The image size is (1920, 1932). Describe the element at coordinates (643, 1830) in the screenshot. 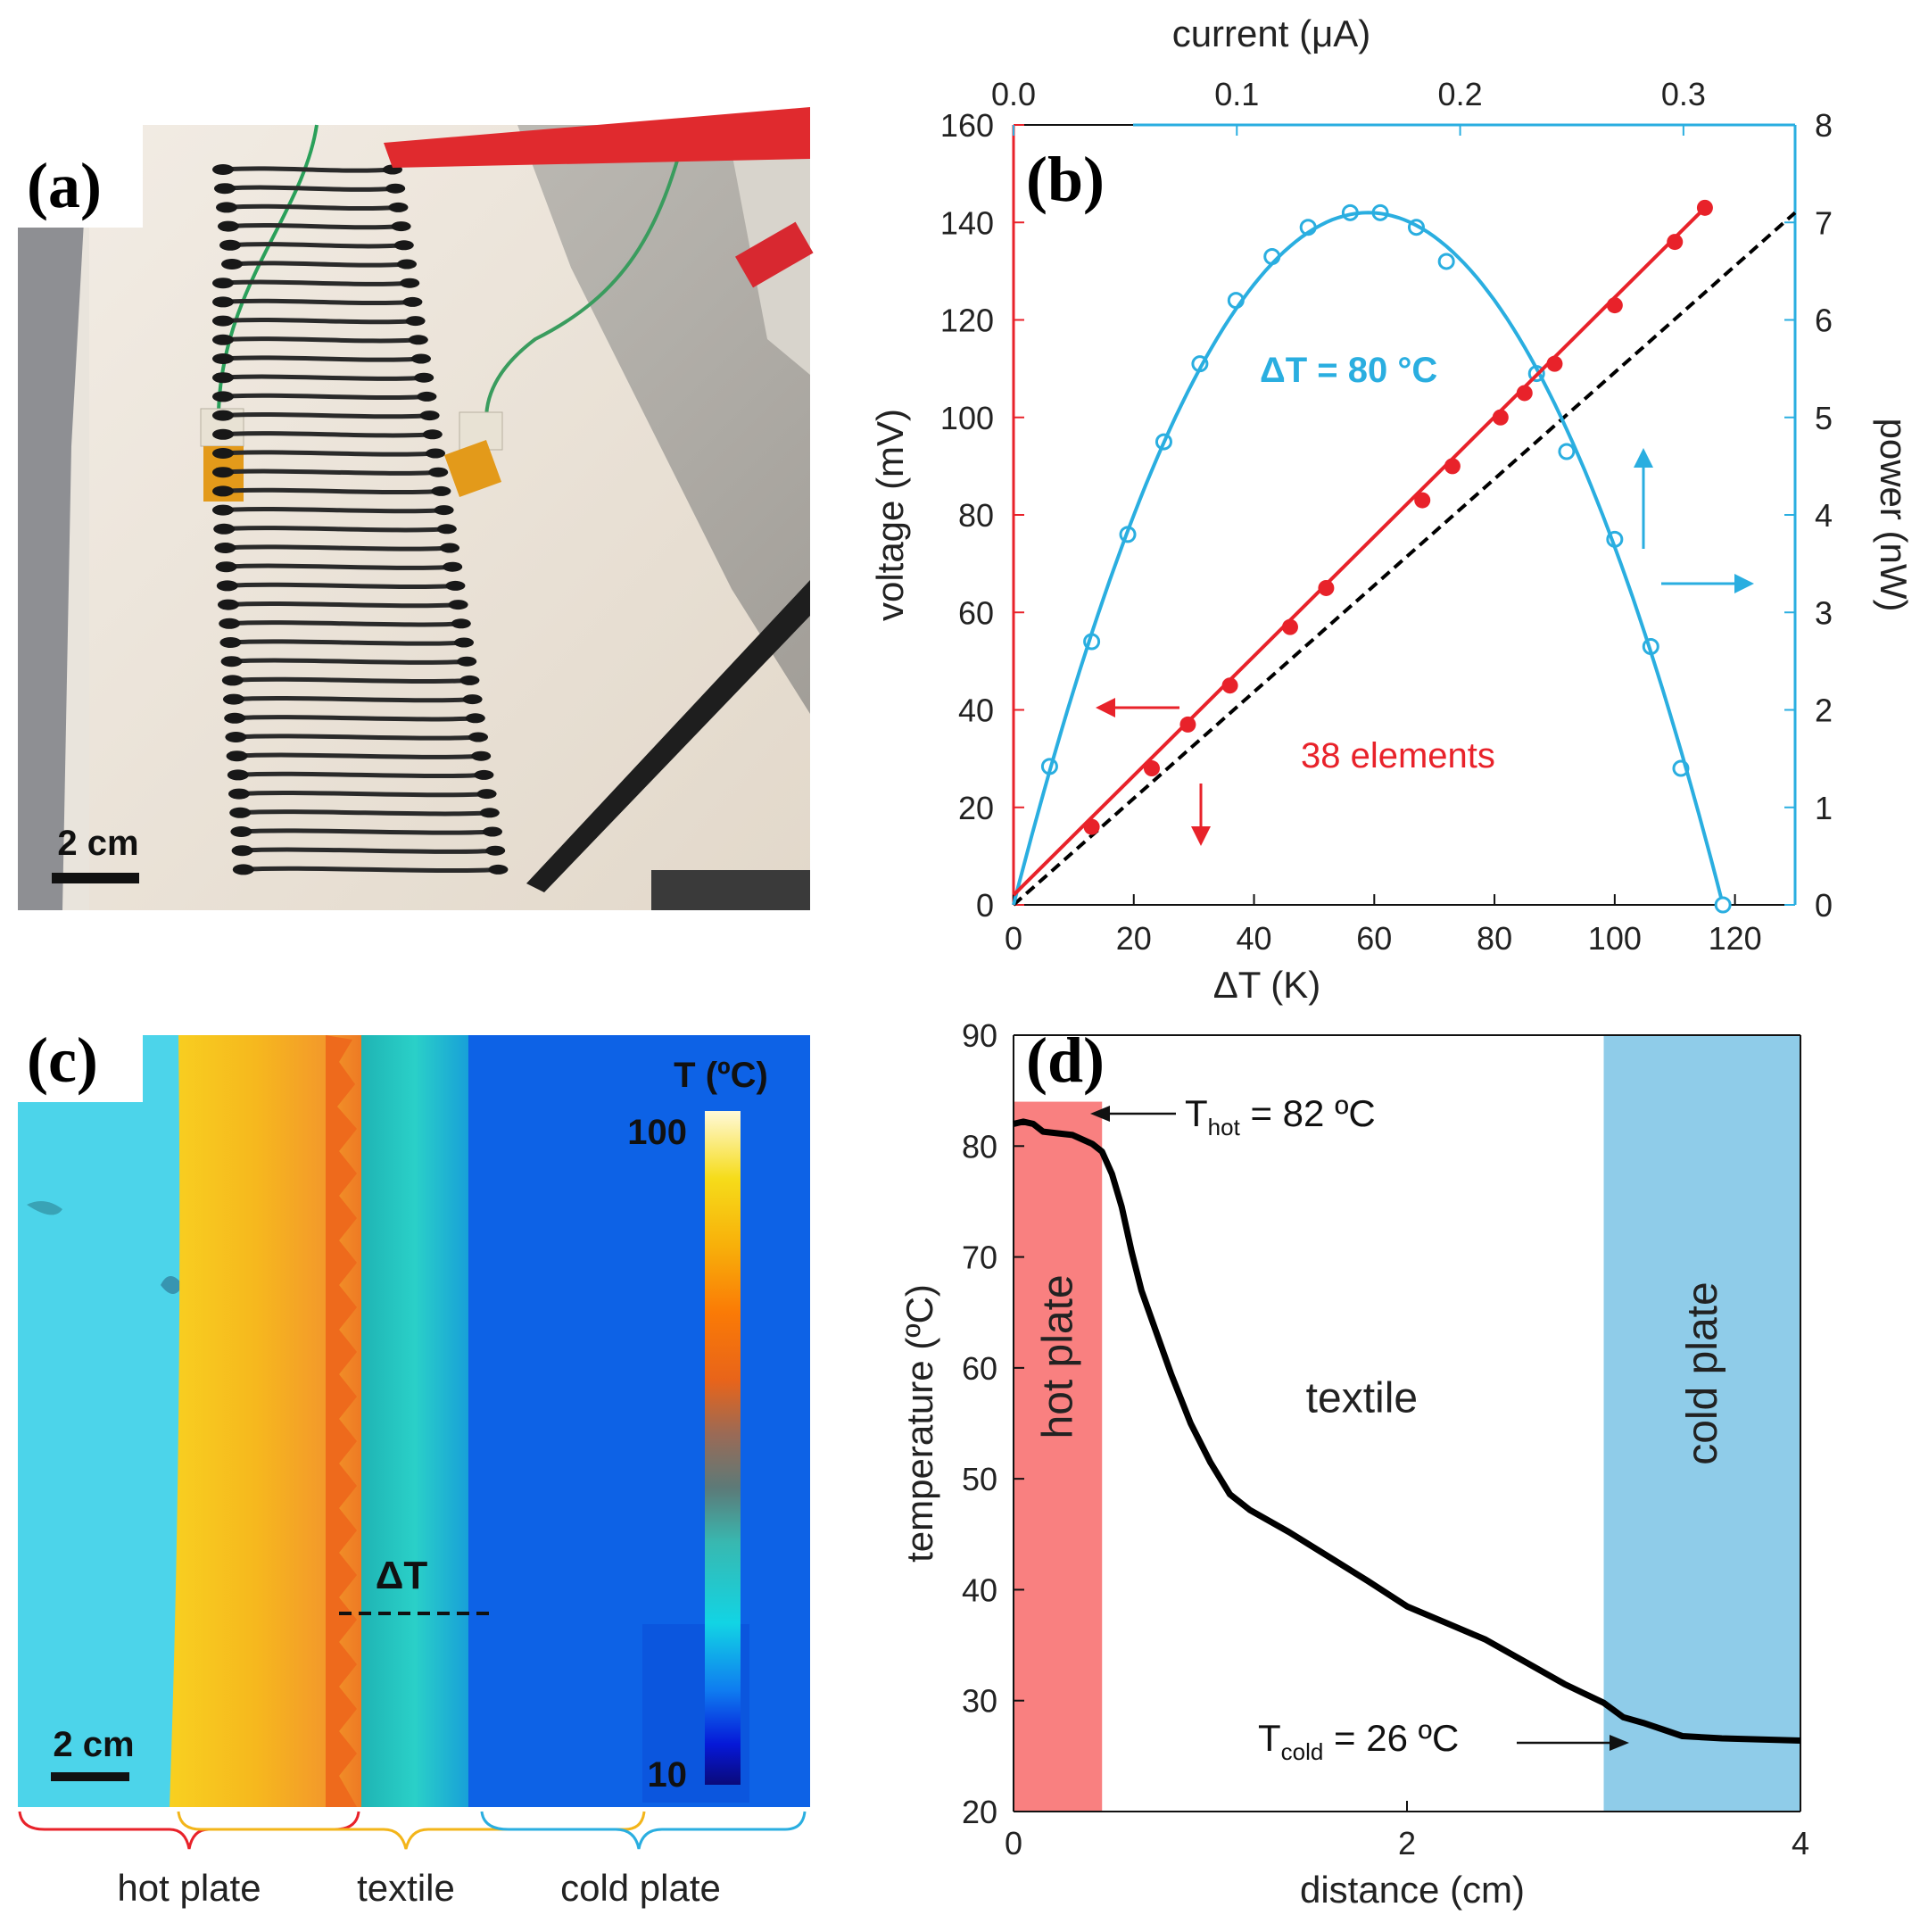

I see `bracket-cold-plate` at that location.